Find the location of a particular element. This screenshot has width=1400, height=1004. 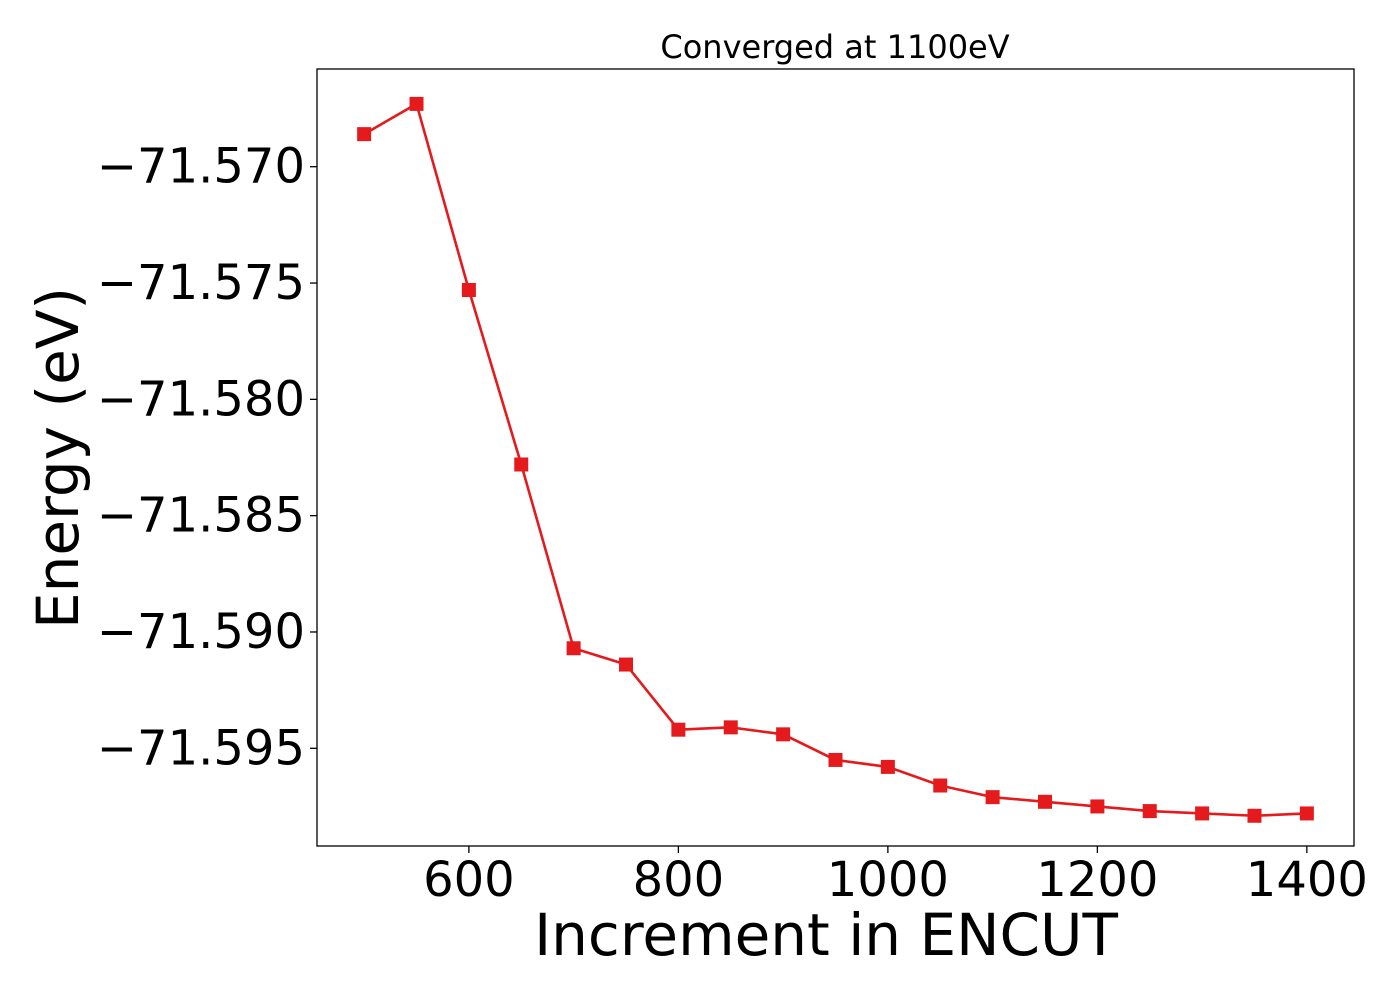

x-tick-label: 1200 is located at coordinates (1097, 880).